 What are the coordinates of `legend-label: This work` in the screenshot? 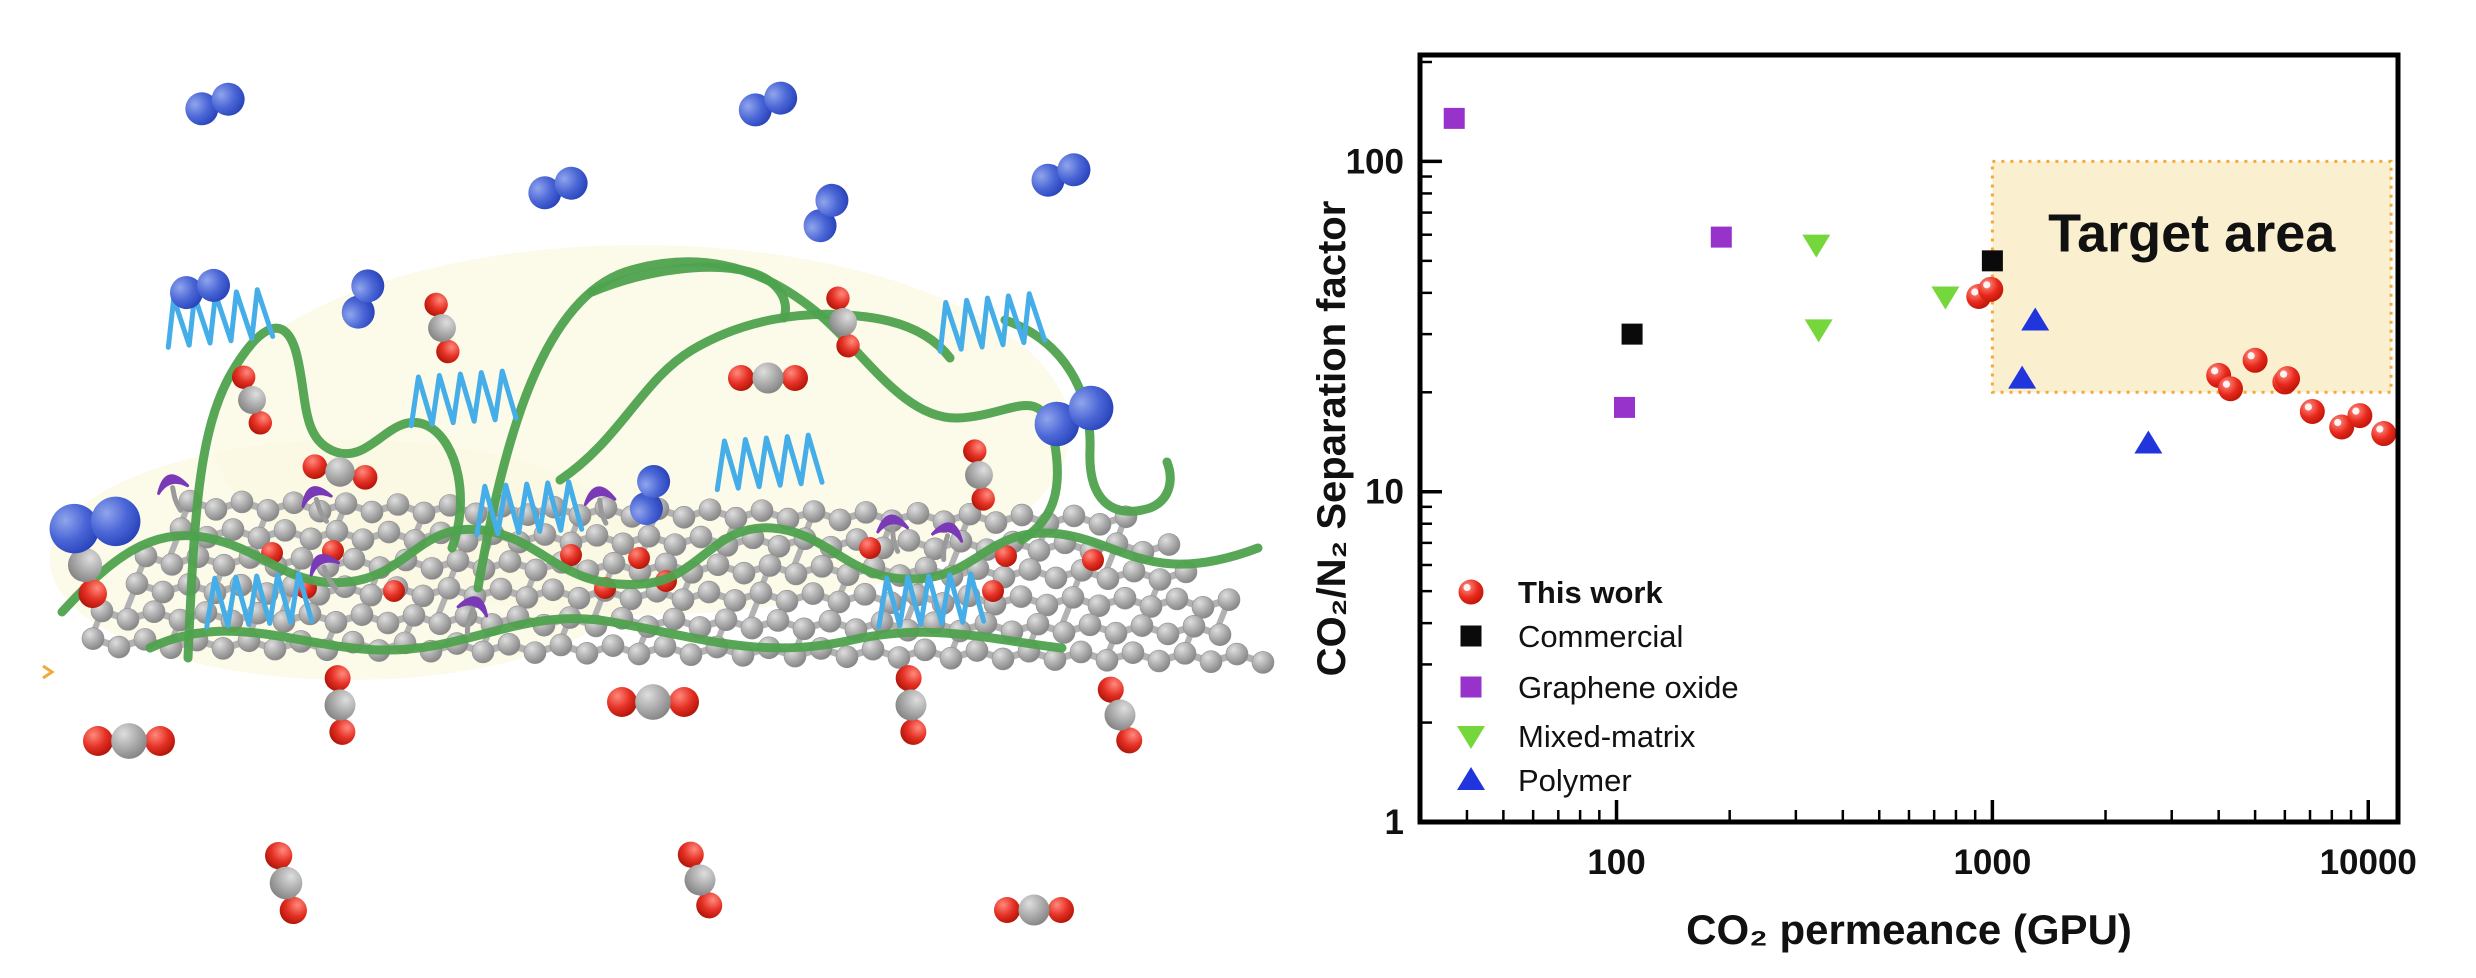 It's located at (1590, 592).